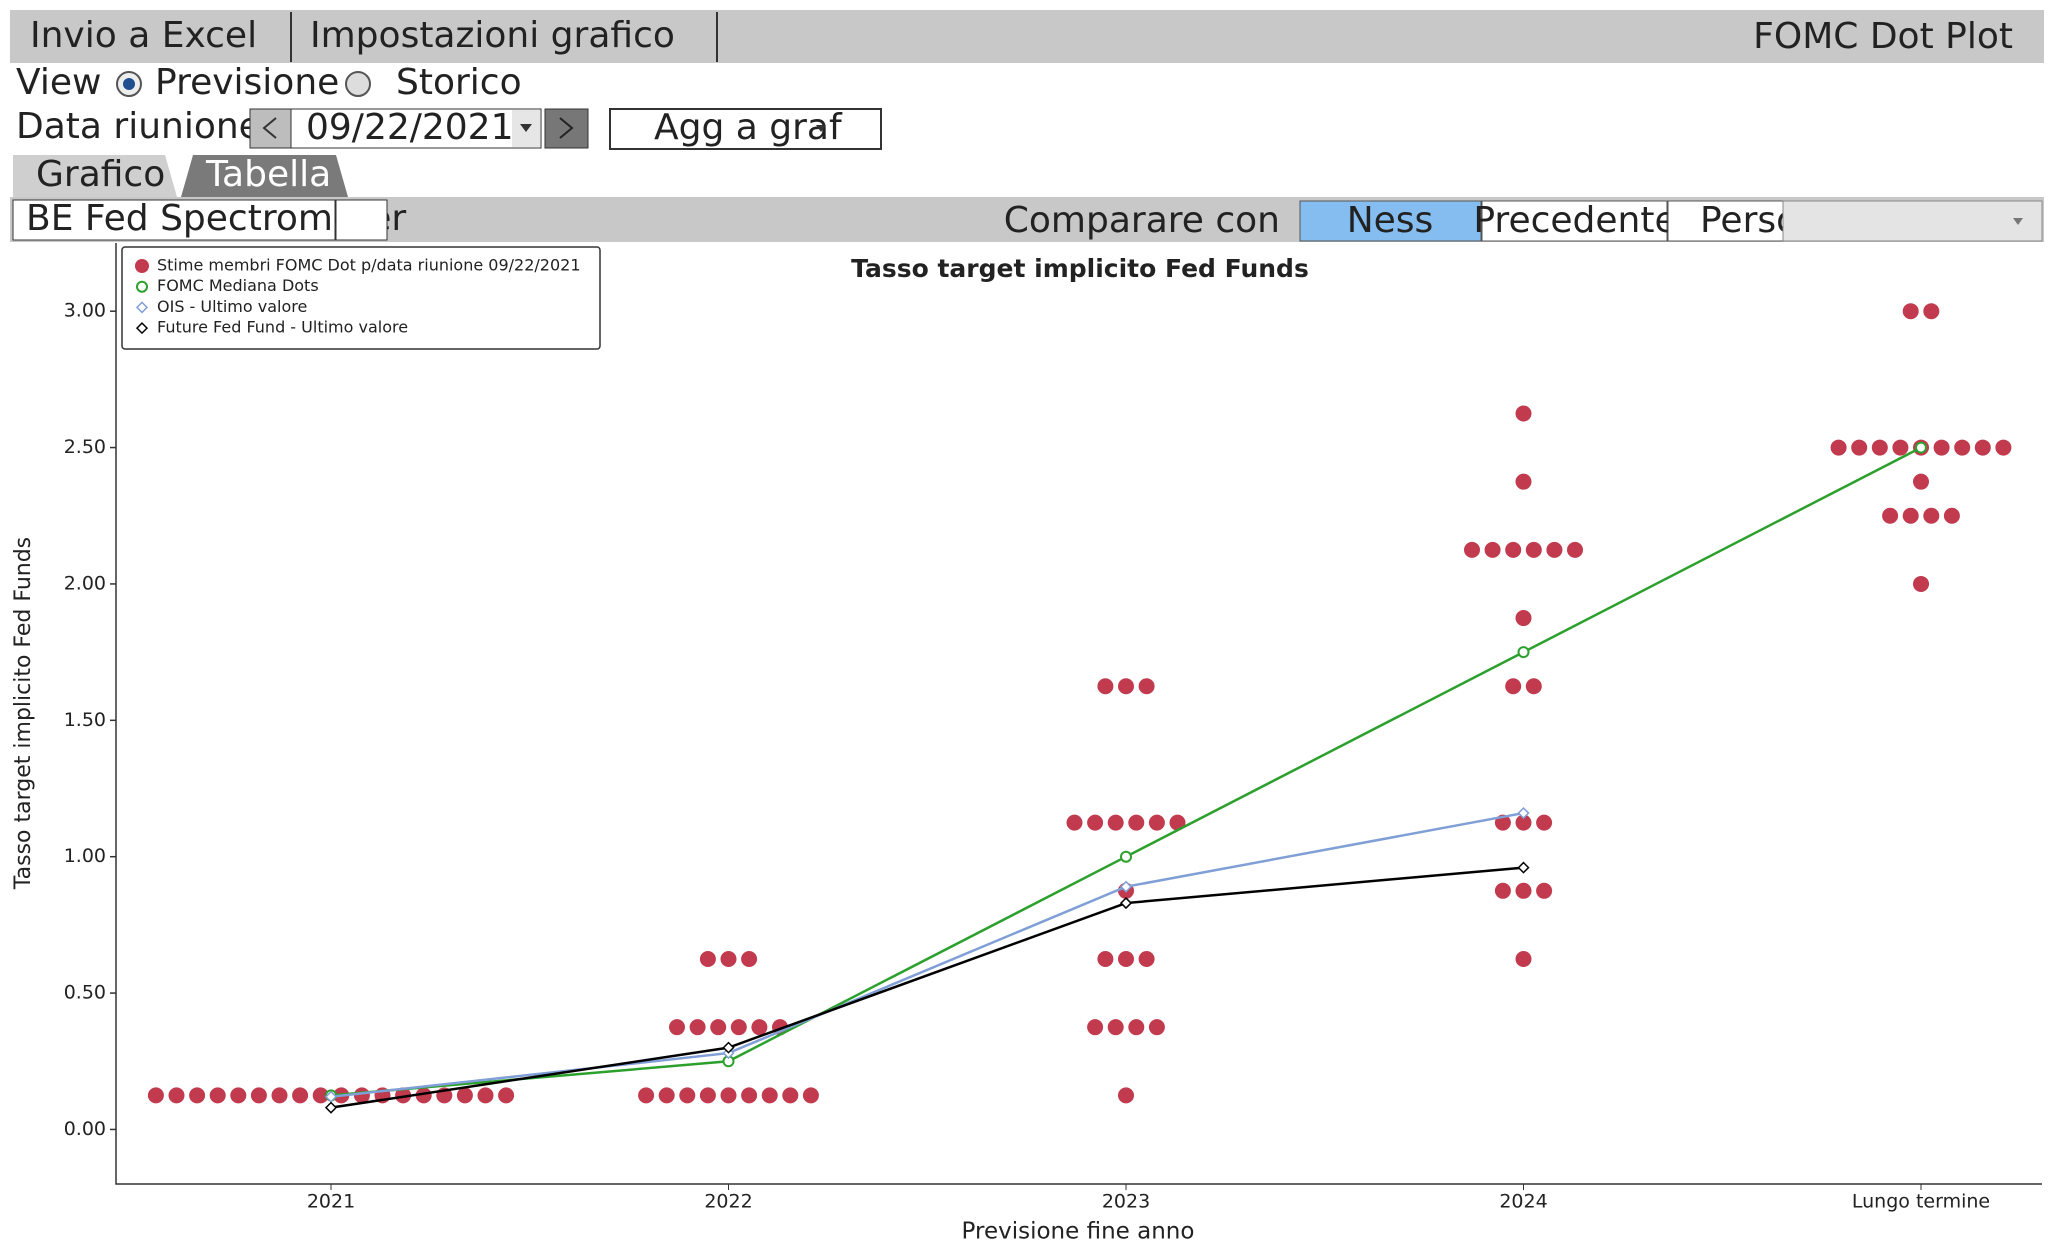 The width and height of the screenshot is (2048, 1243). What do you see at coordinates (247, 82) in the screenshot?
I see `radio-label: Previsione` at bounding box center [247, 82].